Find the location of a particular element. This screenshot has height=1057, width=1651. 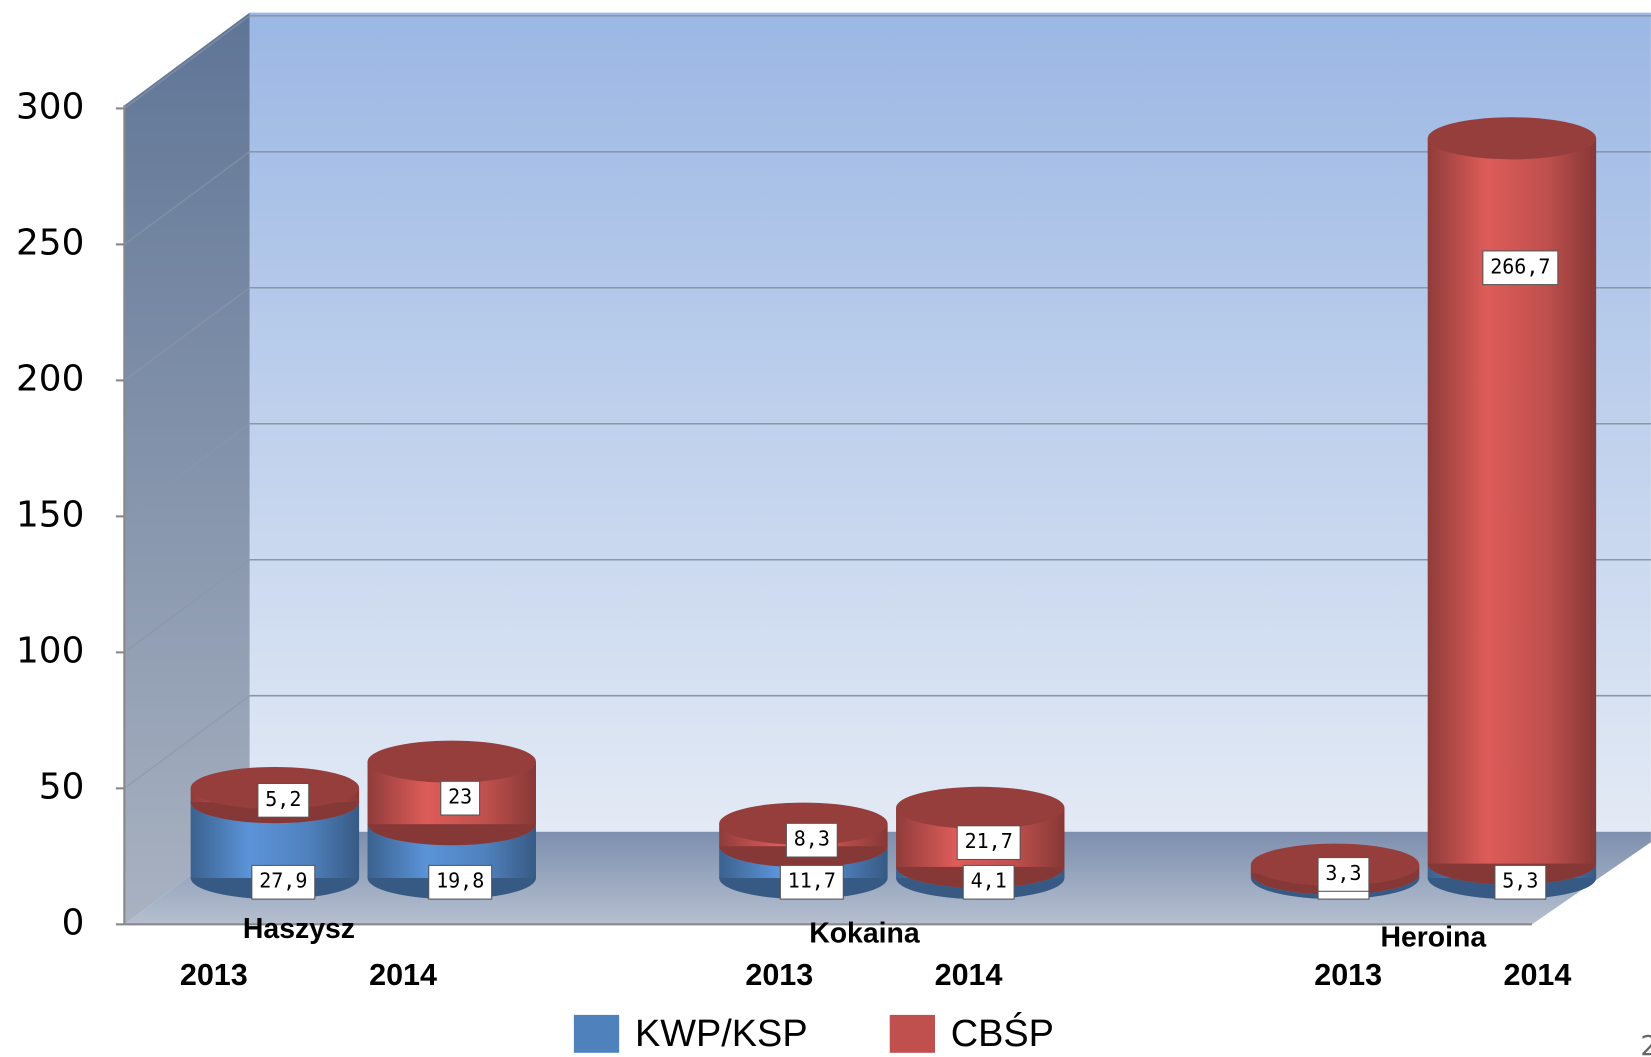

y-tick-label: 100 is located at coordinates (50, 650).